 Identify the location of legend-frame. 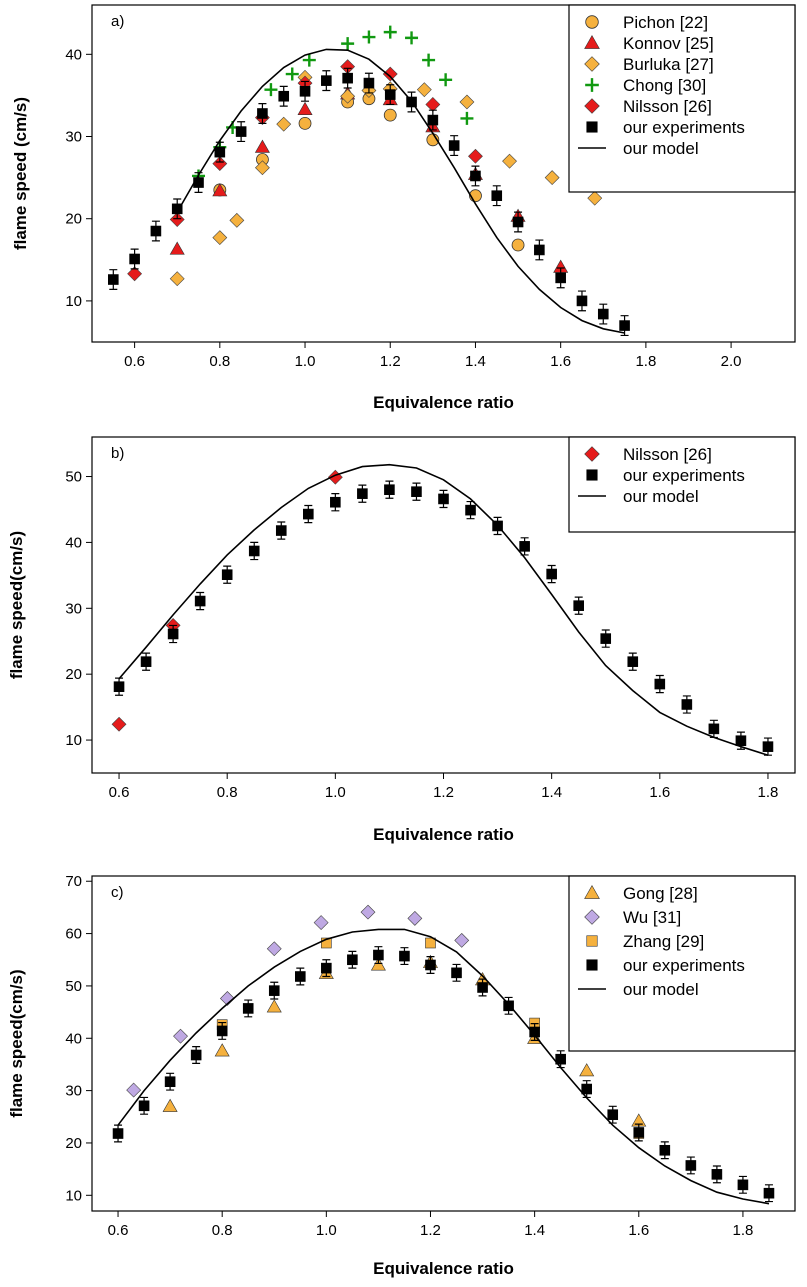
(682, 484).